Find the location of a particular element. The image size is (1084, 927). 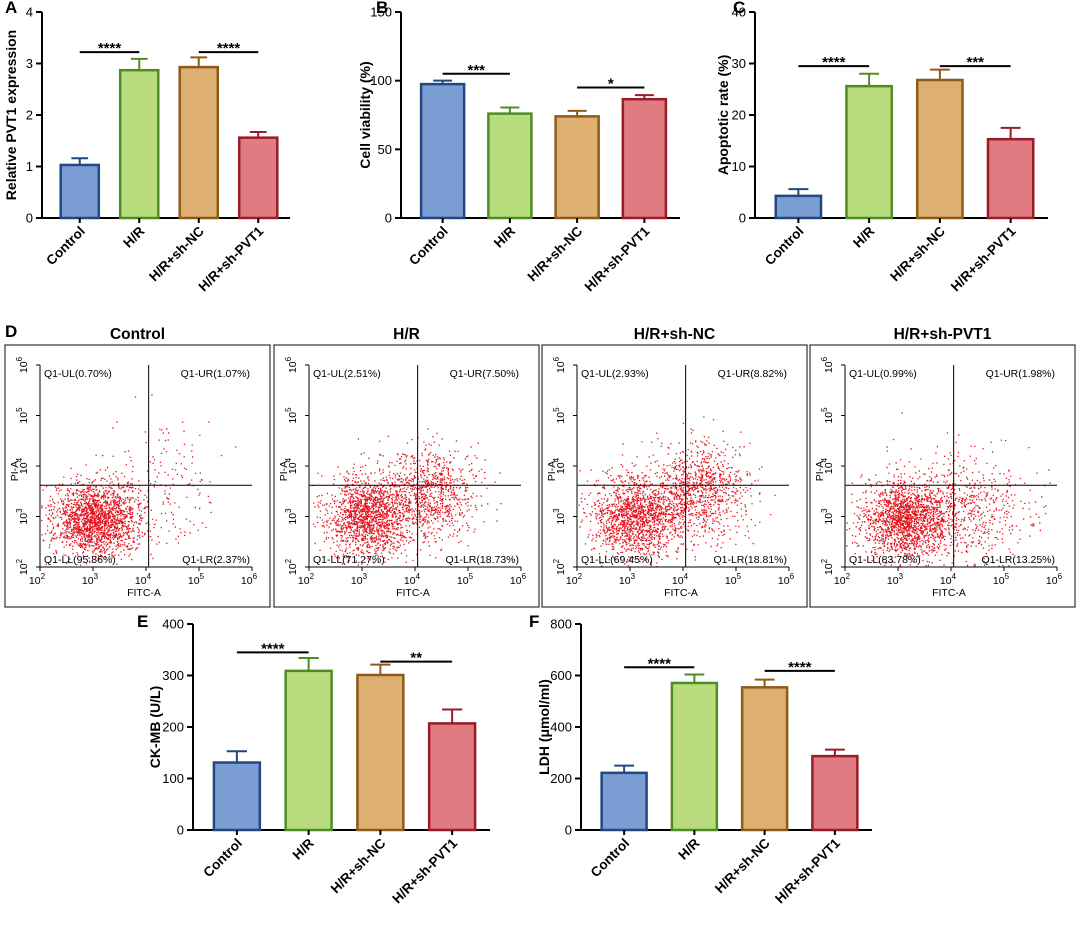

quadrant-ul-label: Q1-UL(2.93%) is located at coordinates (615, 374).